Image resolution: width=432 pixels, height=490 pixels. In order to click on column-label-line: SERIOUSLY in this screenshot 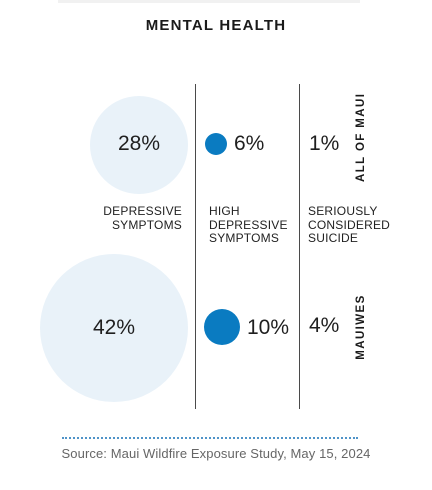, I will do `click(343, 211)`.